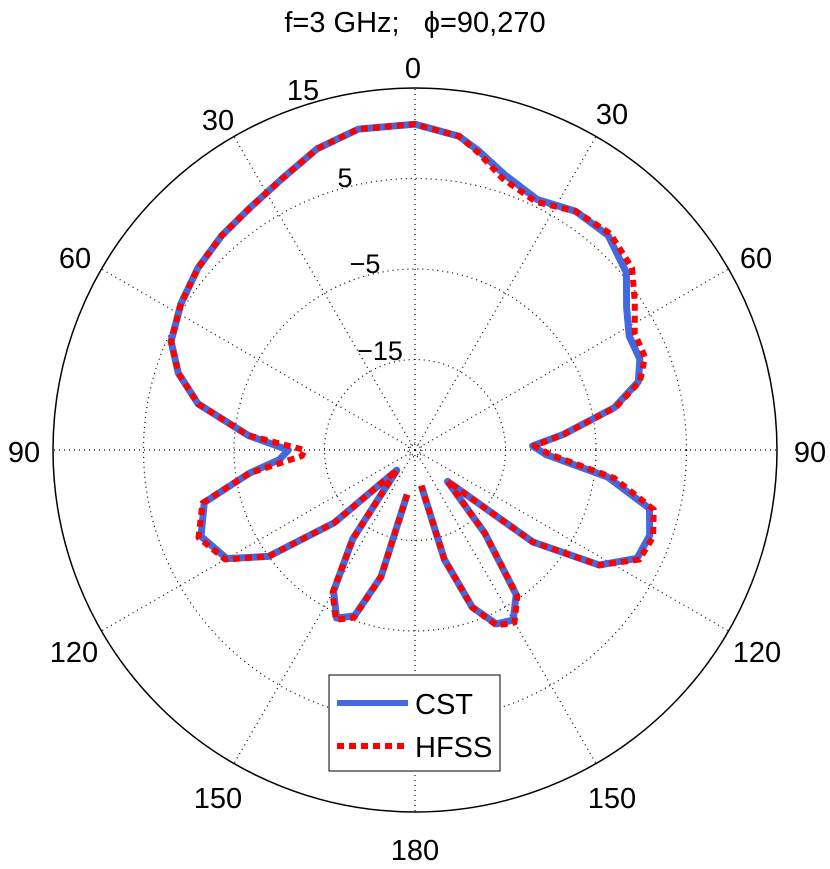  I want to click on radial-tick-label: 5, so click(344, 178).